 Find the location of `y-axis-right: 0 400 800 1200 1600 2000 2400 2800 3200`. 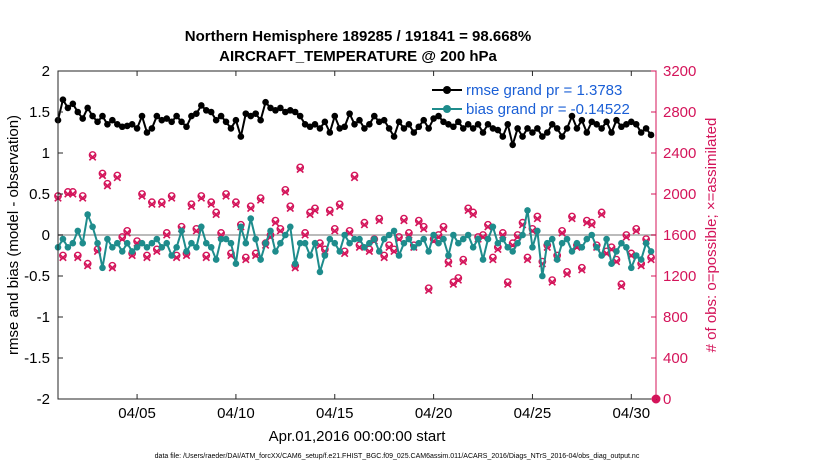

y-axis-right: 0 400 800 1200 1600 2000 2400 2800 3200 is located at coordinates (673, 235).